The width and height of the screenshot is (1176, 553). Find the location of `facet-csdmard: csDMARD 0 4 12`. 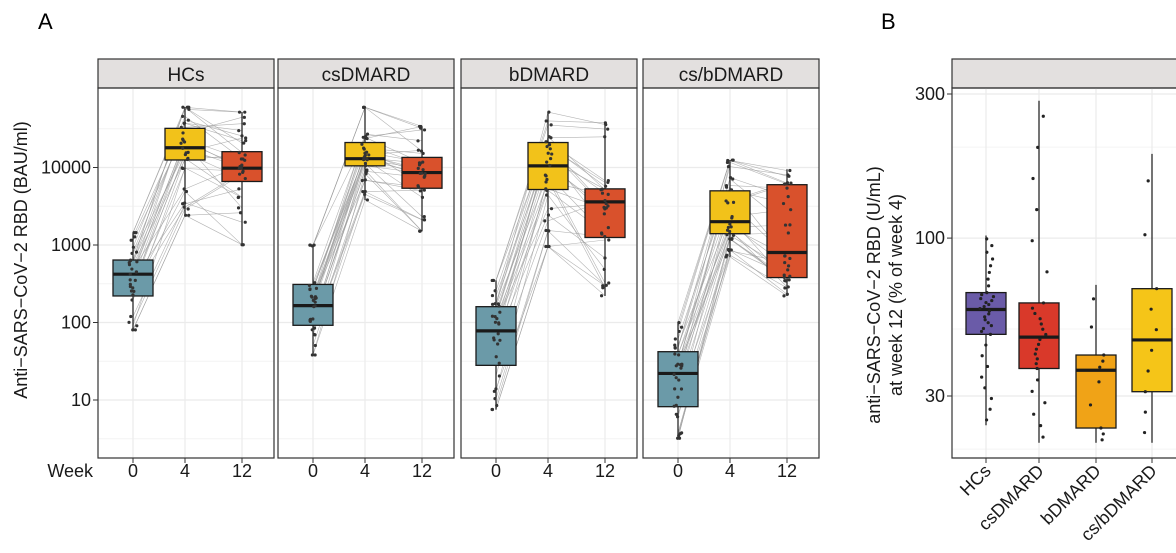

facet-csdmard: csDMARD 0 4 12 is located at coordinates (366, 269).